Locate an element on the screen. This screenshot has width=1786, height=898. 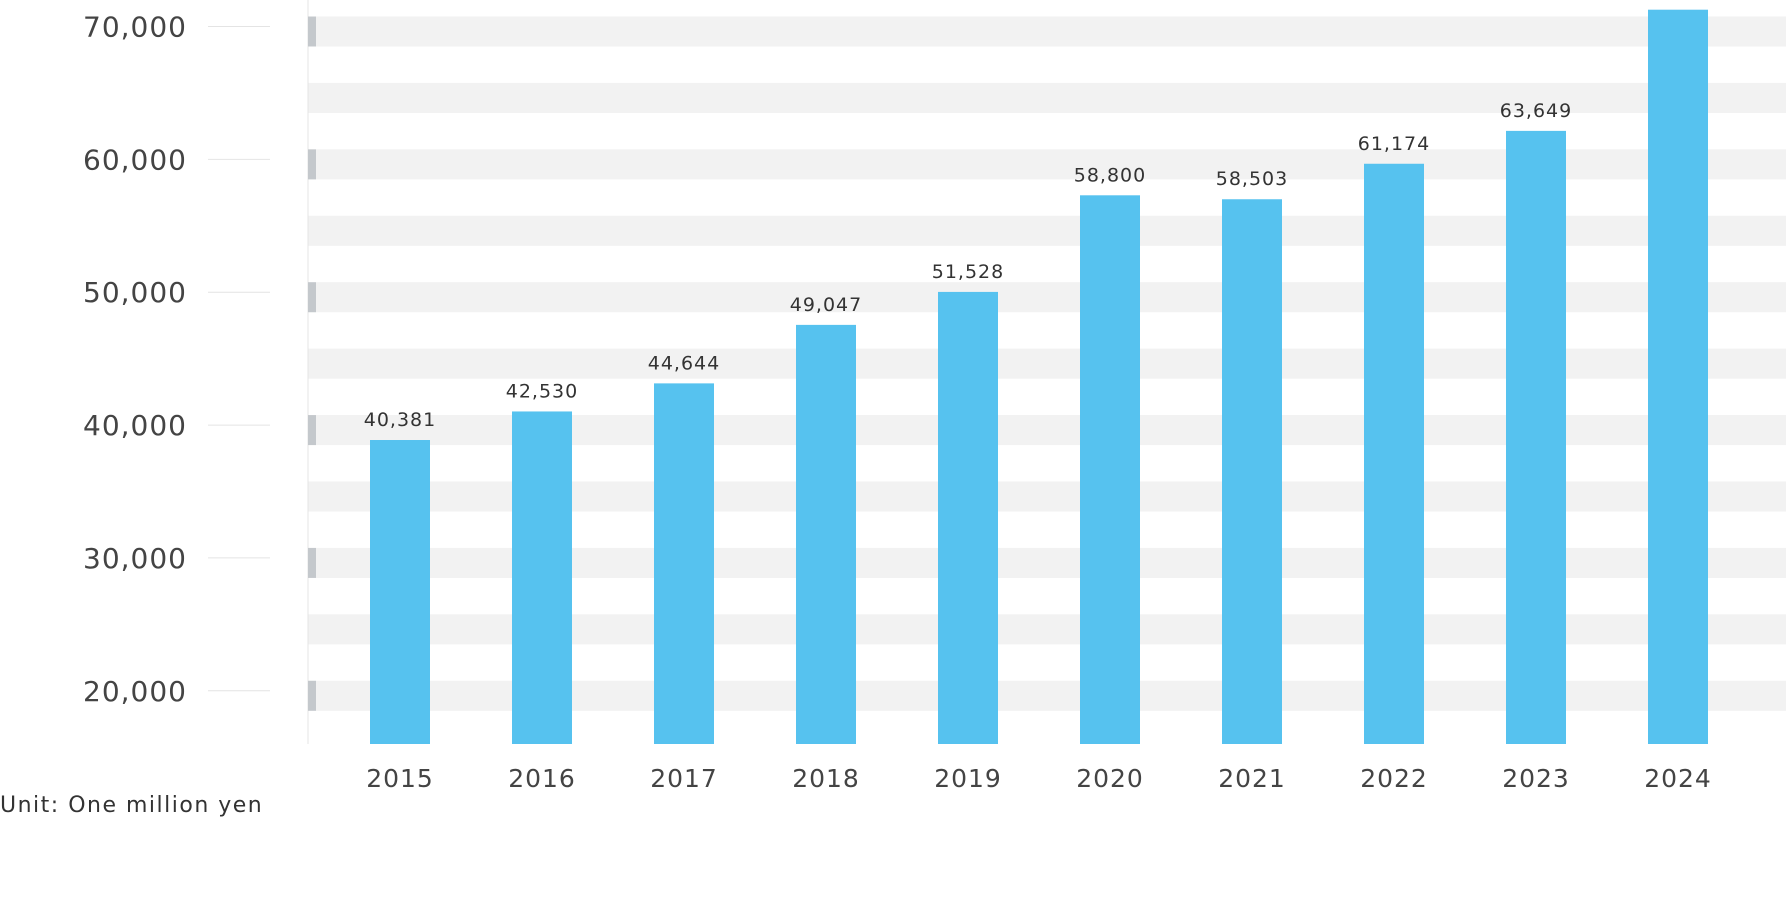
x-tick-label-2021: 2021 is located at coordinates (1252, 778).